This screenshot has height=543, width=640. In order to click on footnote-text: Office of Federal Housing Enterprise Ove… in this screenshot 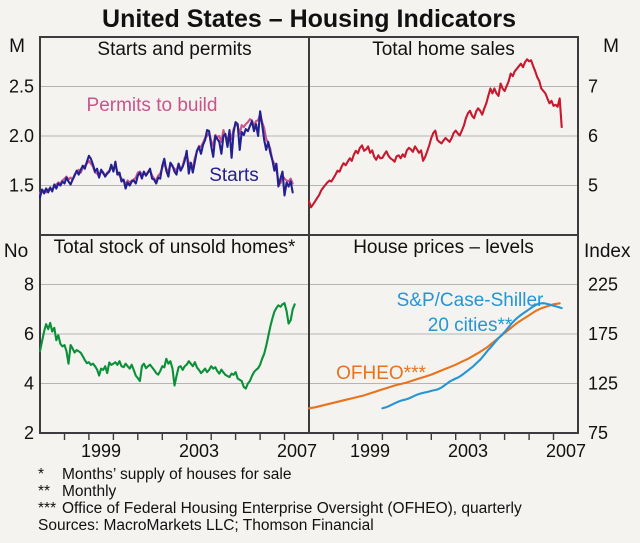, I will do `click(292, 508)`.